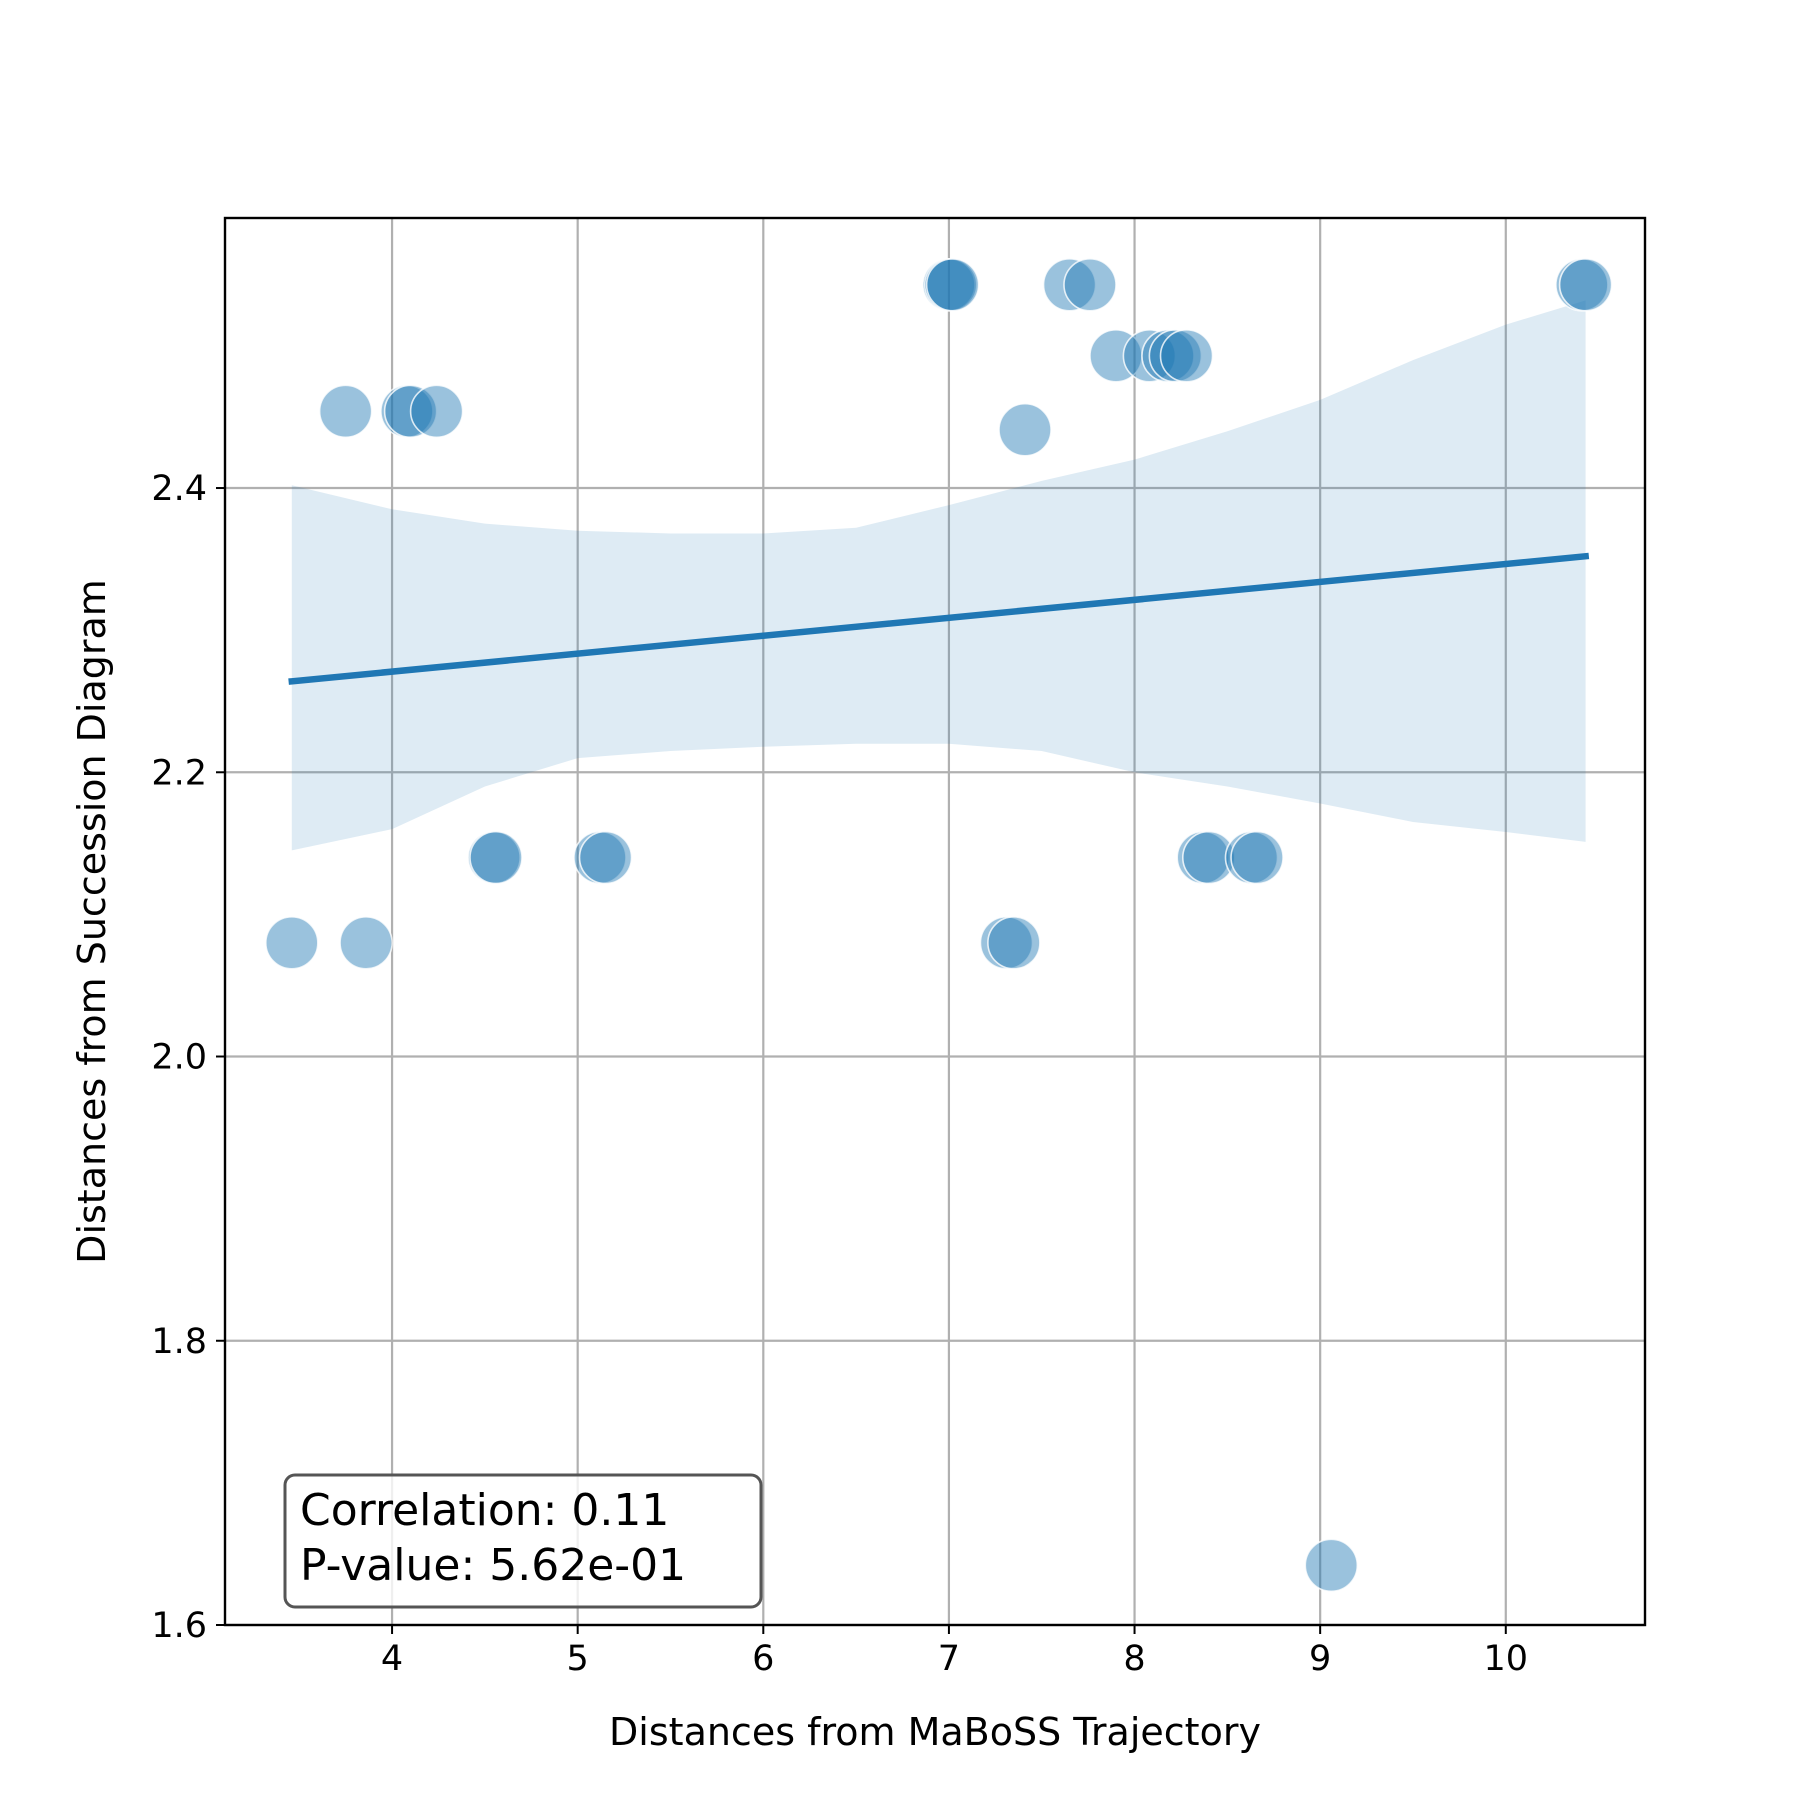  I want to click on y-tick-label: 2.4, so click(179, 489).